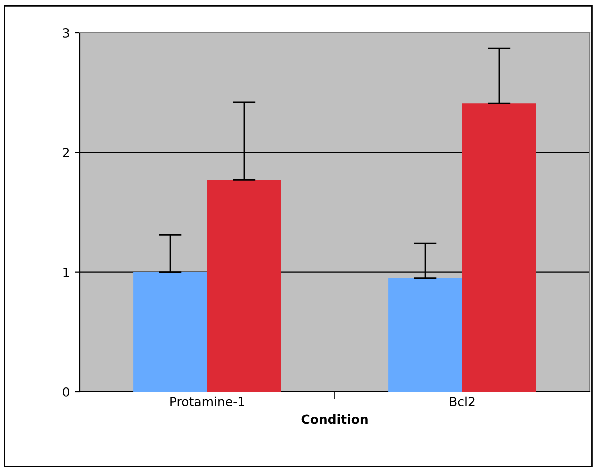 This screenshot has width=597, height=472. What do you see at coordinates (462, 401) in the screenshot?
I see `x-tick-label: Bcl2` at bounding box center [462, 401].